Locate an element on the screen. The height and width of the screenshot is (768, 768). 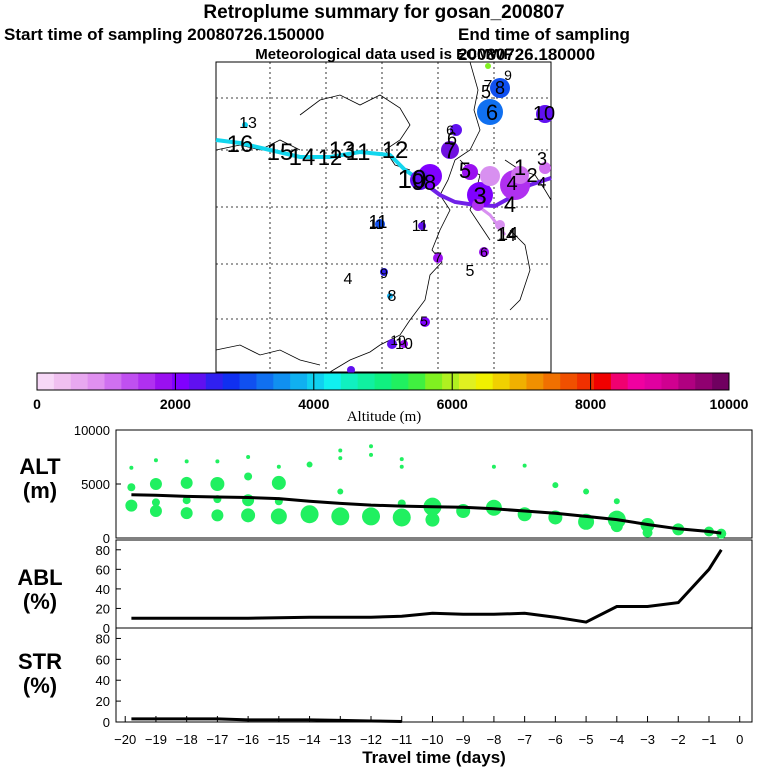
x-tick-label: 0 is located at coordinates (739, 739).